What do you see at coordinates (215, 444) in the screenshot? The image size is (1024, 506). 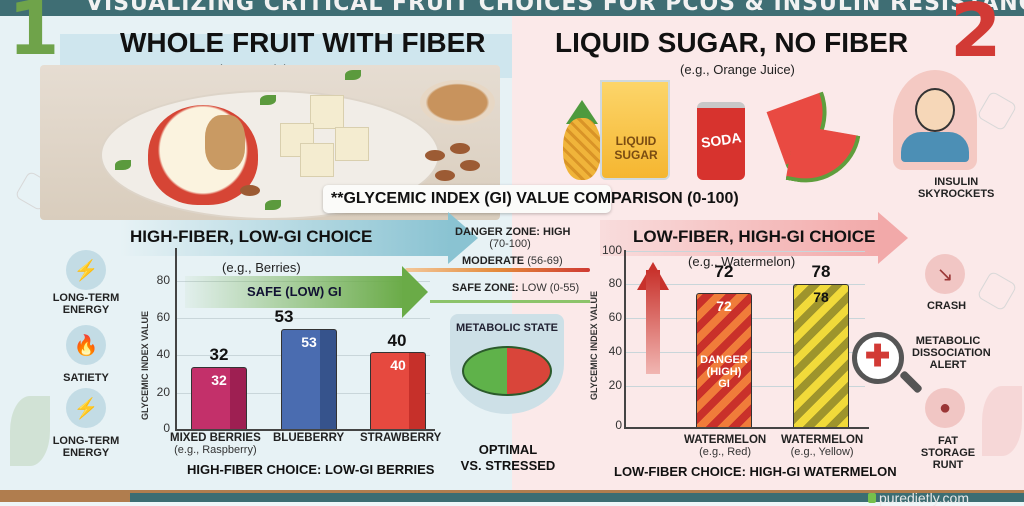 I see `category-mixed-berries: MIXED BERRIES (e.g., Raspberry)` at bounding box center [215, 444].